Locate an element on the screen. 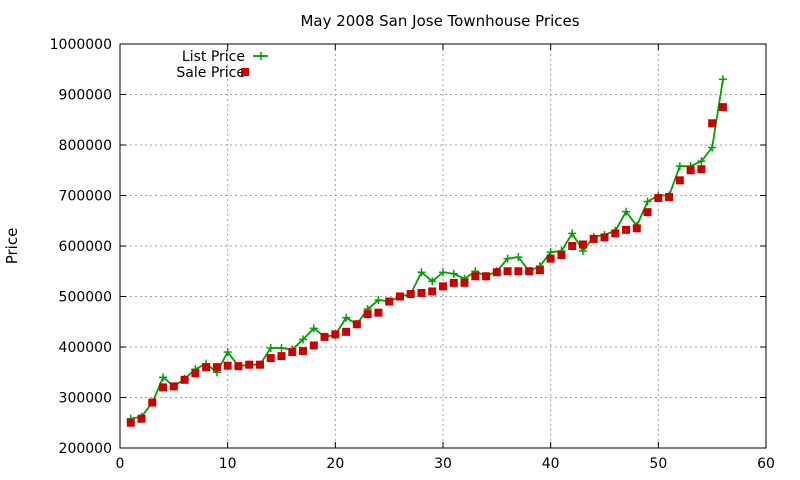 The width and height of the screenshot is (800, 480). y-tick-label: 200000 is located at coordinates (85, 449).